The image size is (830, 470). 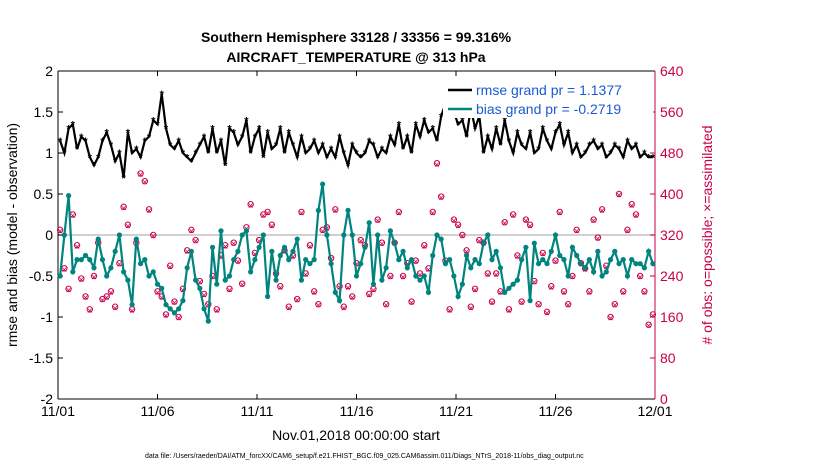 I want to click on legend-box, so click(x=548, y=99).